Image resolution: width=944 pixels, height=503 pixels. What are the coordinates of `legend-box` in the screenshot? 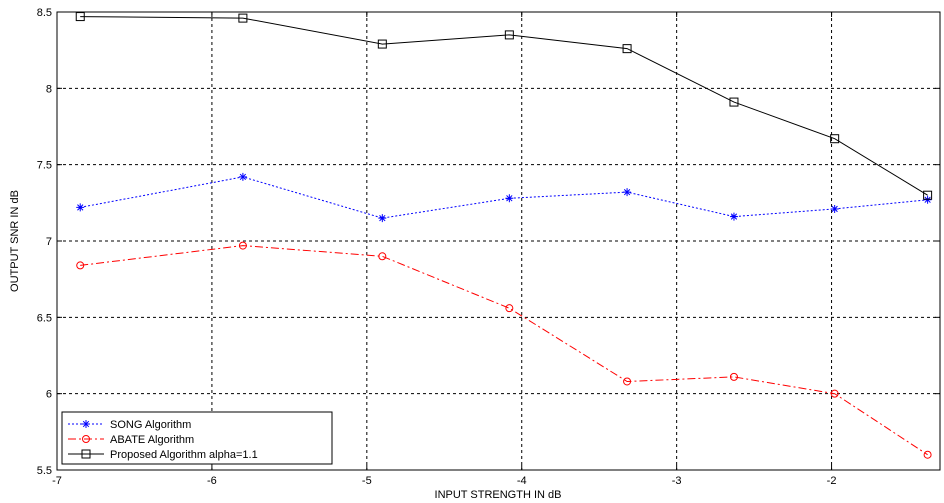 It's located at (197, 438).